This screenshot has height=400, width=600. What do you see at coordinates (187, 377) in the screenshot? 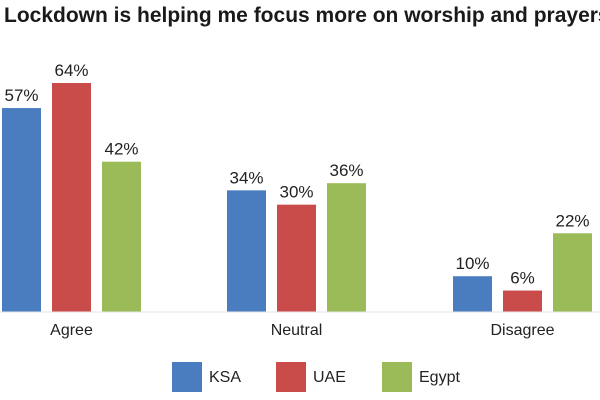
I see `legend-swatch-ksa` at bounding box center [187, 377].